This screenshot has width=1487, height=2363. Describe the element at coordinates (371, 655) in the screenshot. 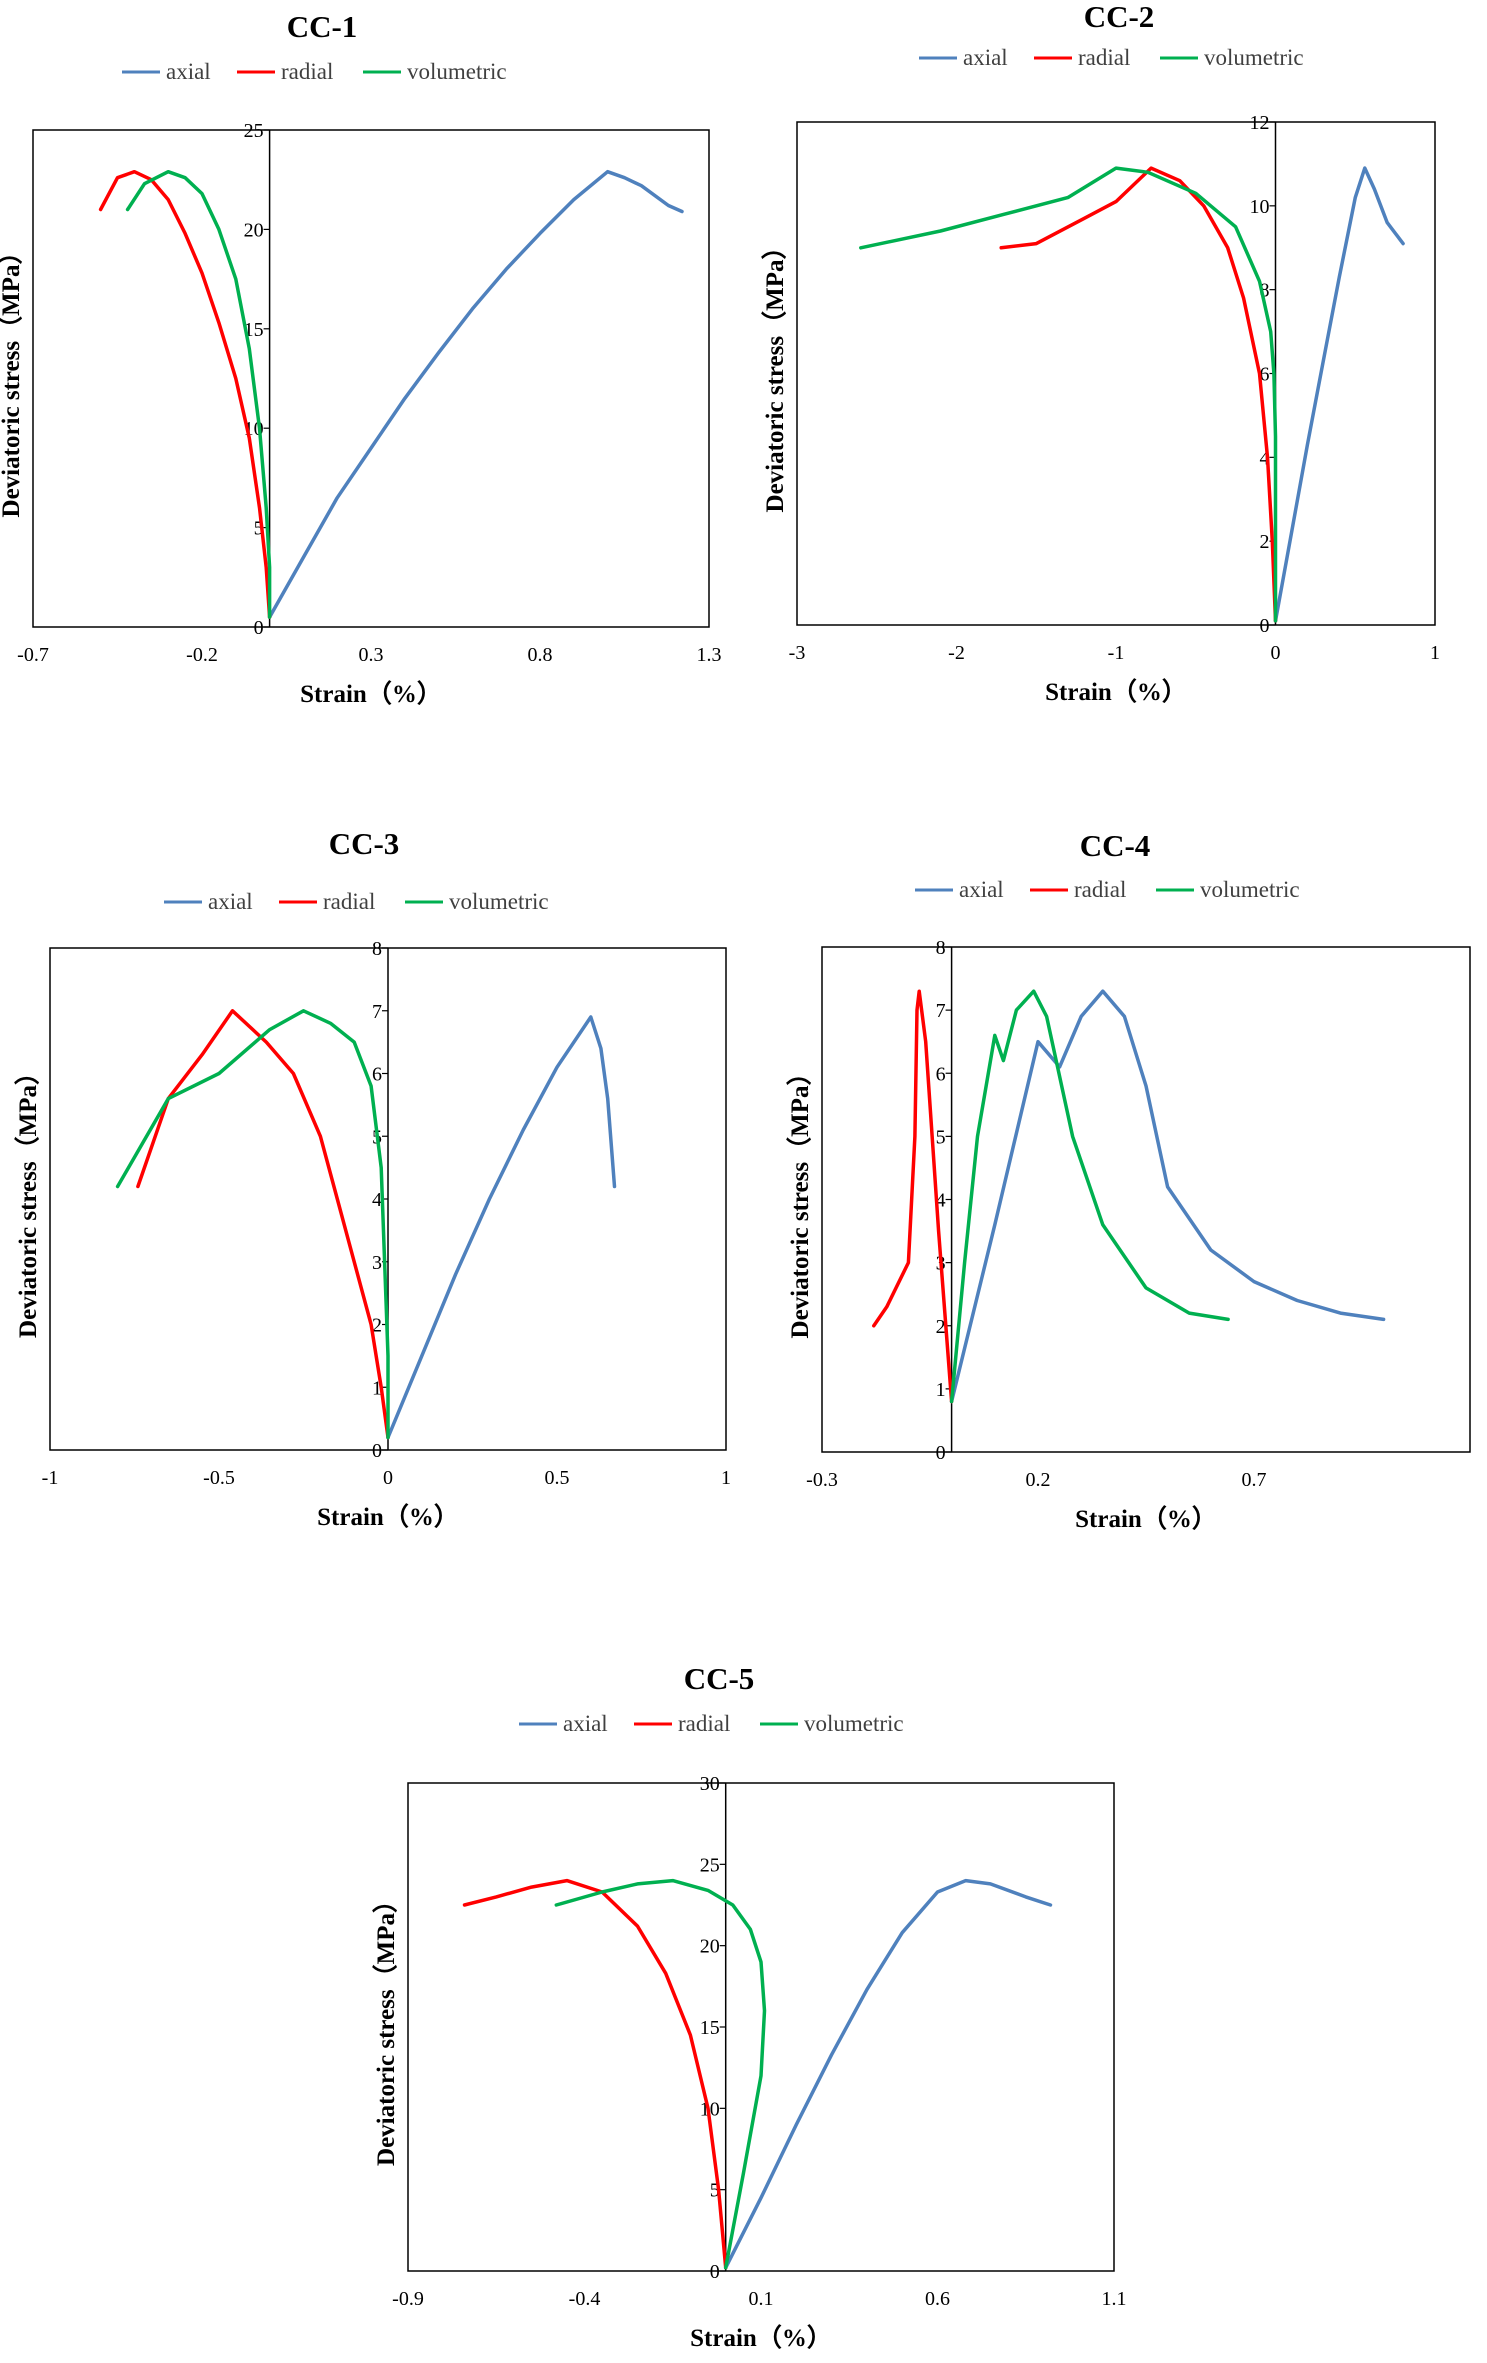

I see `x-tick-label: 0.3` at that location.